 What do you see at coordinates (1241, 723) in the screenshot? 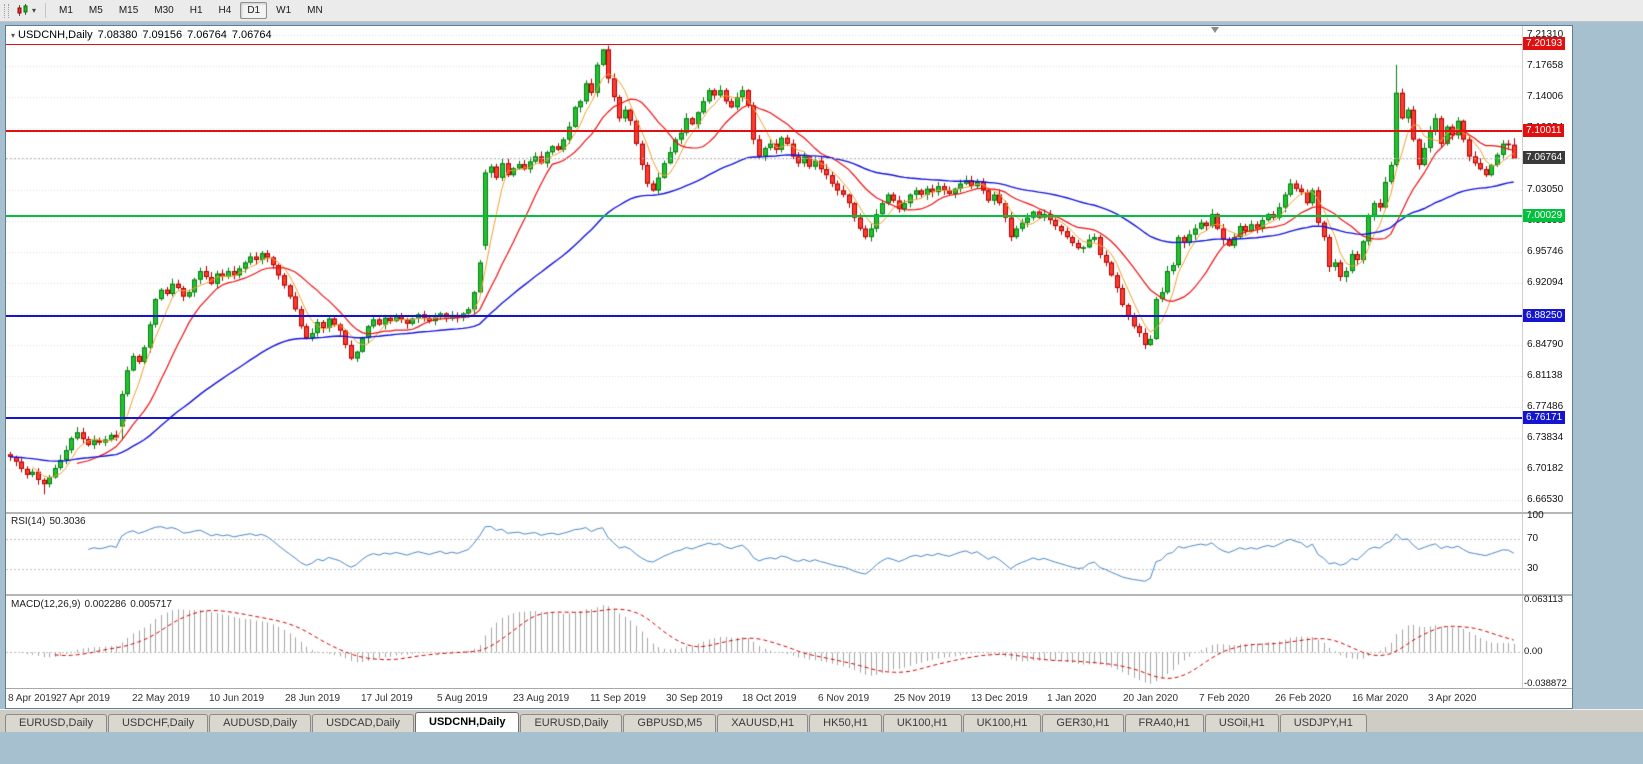
I see `chart-tab: USOil,H1` at bounding box center [1241, 723].